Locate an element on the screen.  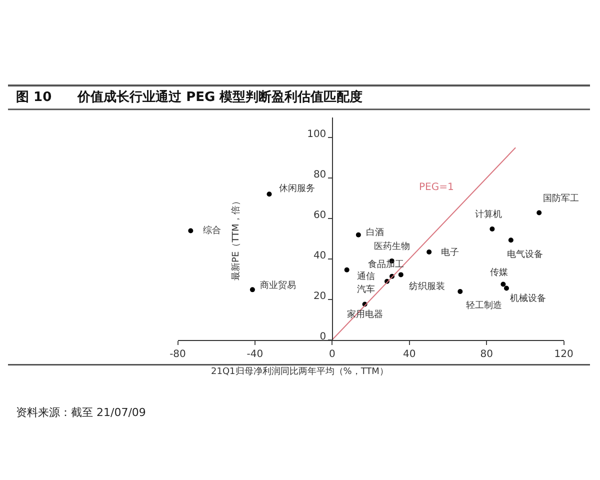
series-label: PEG=1 is located at coordinates (436, 187).